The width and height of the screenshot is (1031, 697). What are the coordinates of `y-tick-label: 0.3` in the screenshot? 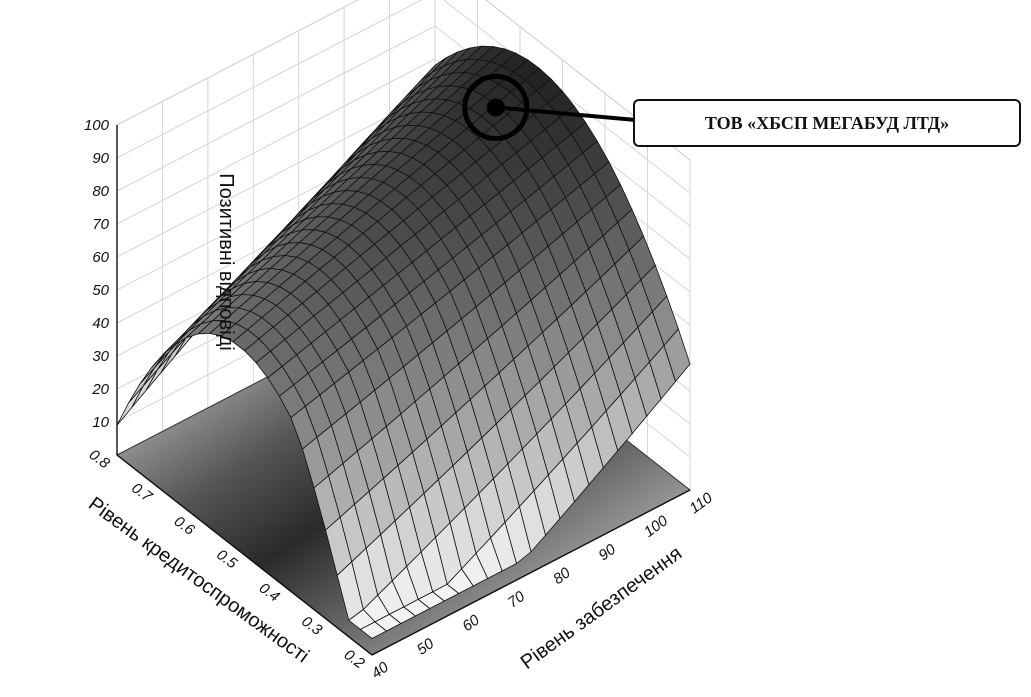 It's located at (311, 626).